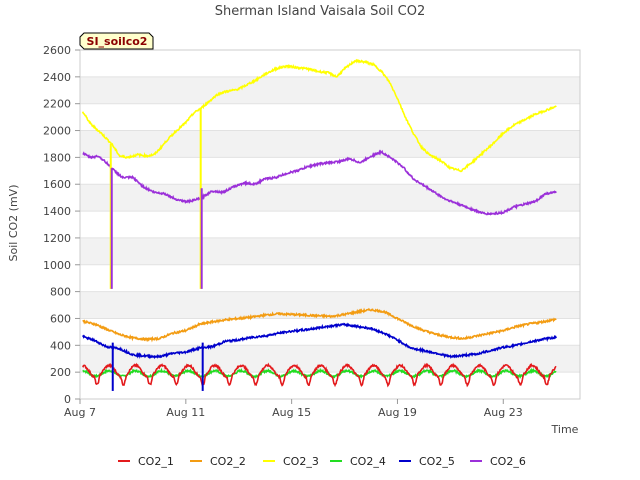 The image size is (640, 480). I want to click on y-tick-label: 2200, so click(57, 104).